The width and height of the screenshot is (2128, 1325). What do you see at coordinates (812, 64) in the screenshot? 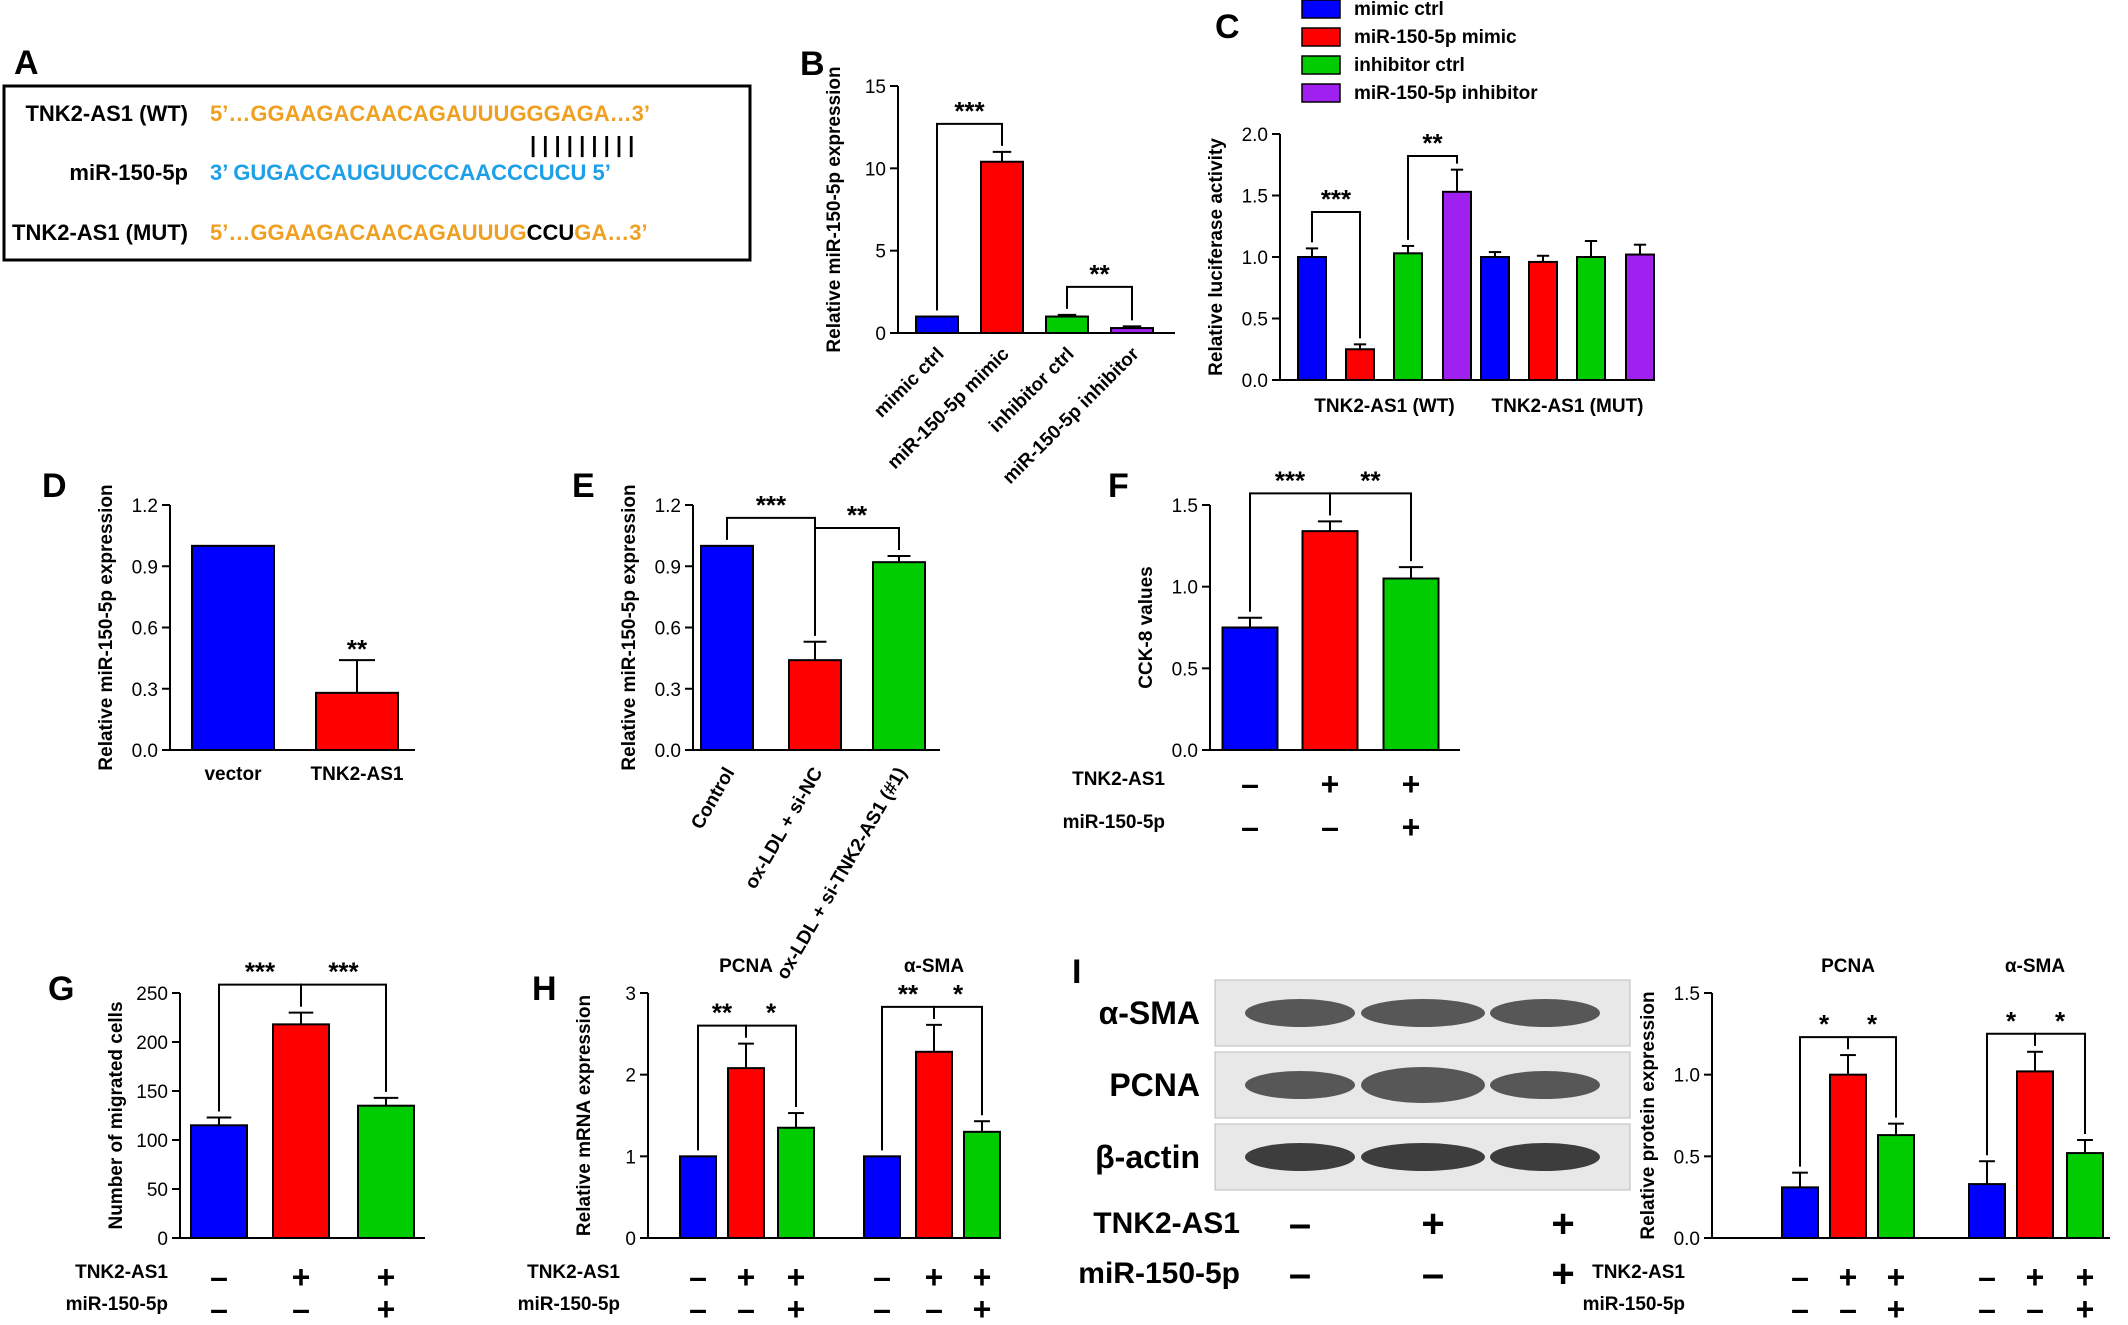
I see `panel-letter: B` at bounding box center [812, 64].